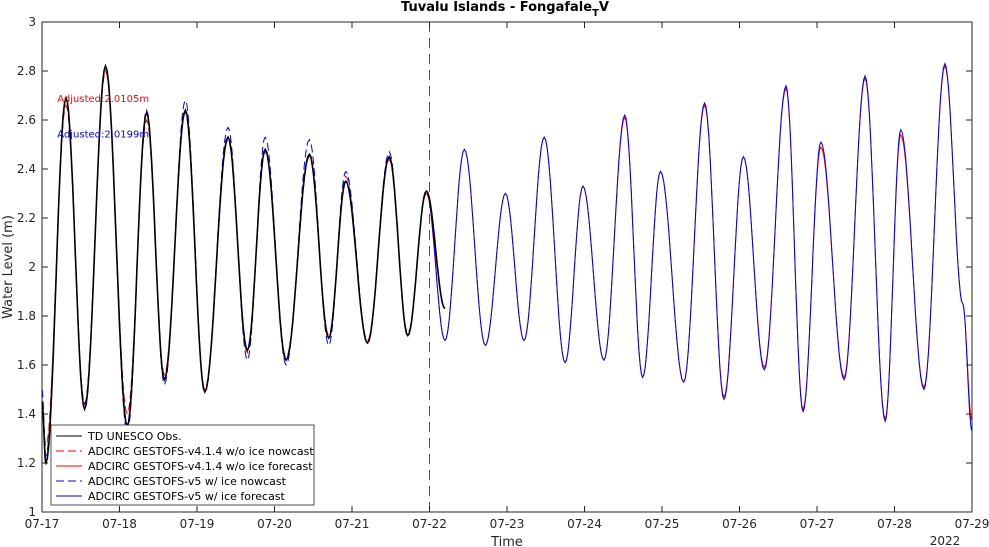 The image size is (989, 547). What do you see at coordinates (507, 524) in the screenshot?
I see `x-tick-label: 07-23` at bounding box center [507, 524].